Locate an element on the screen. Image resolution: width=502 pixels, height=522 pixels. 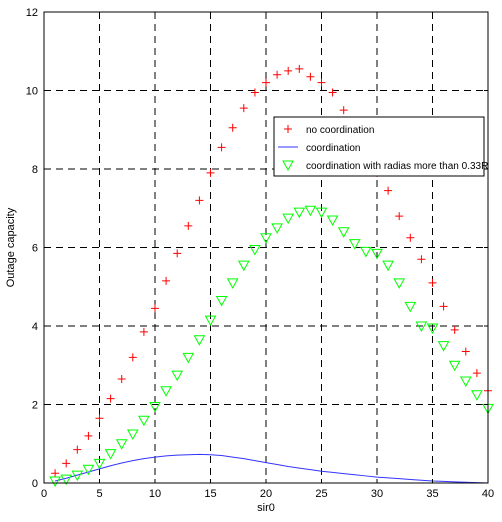
y-tick-label: 10 is located at coordinates (32, 92).